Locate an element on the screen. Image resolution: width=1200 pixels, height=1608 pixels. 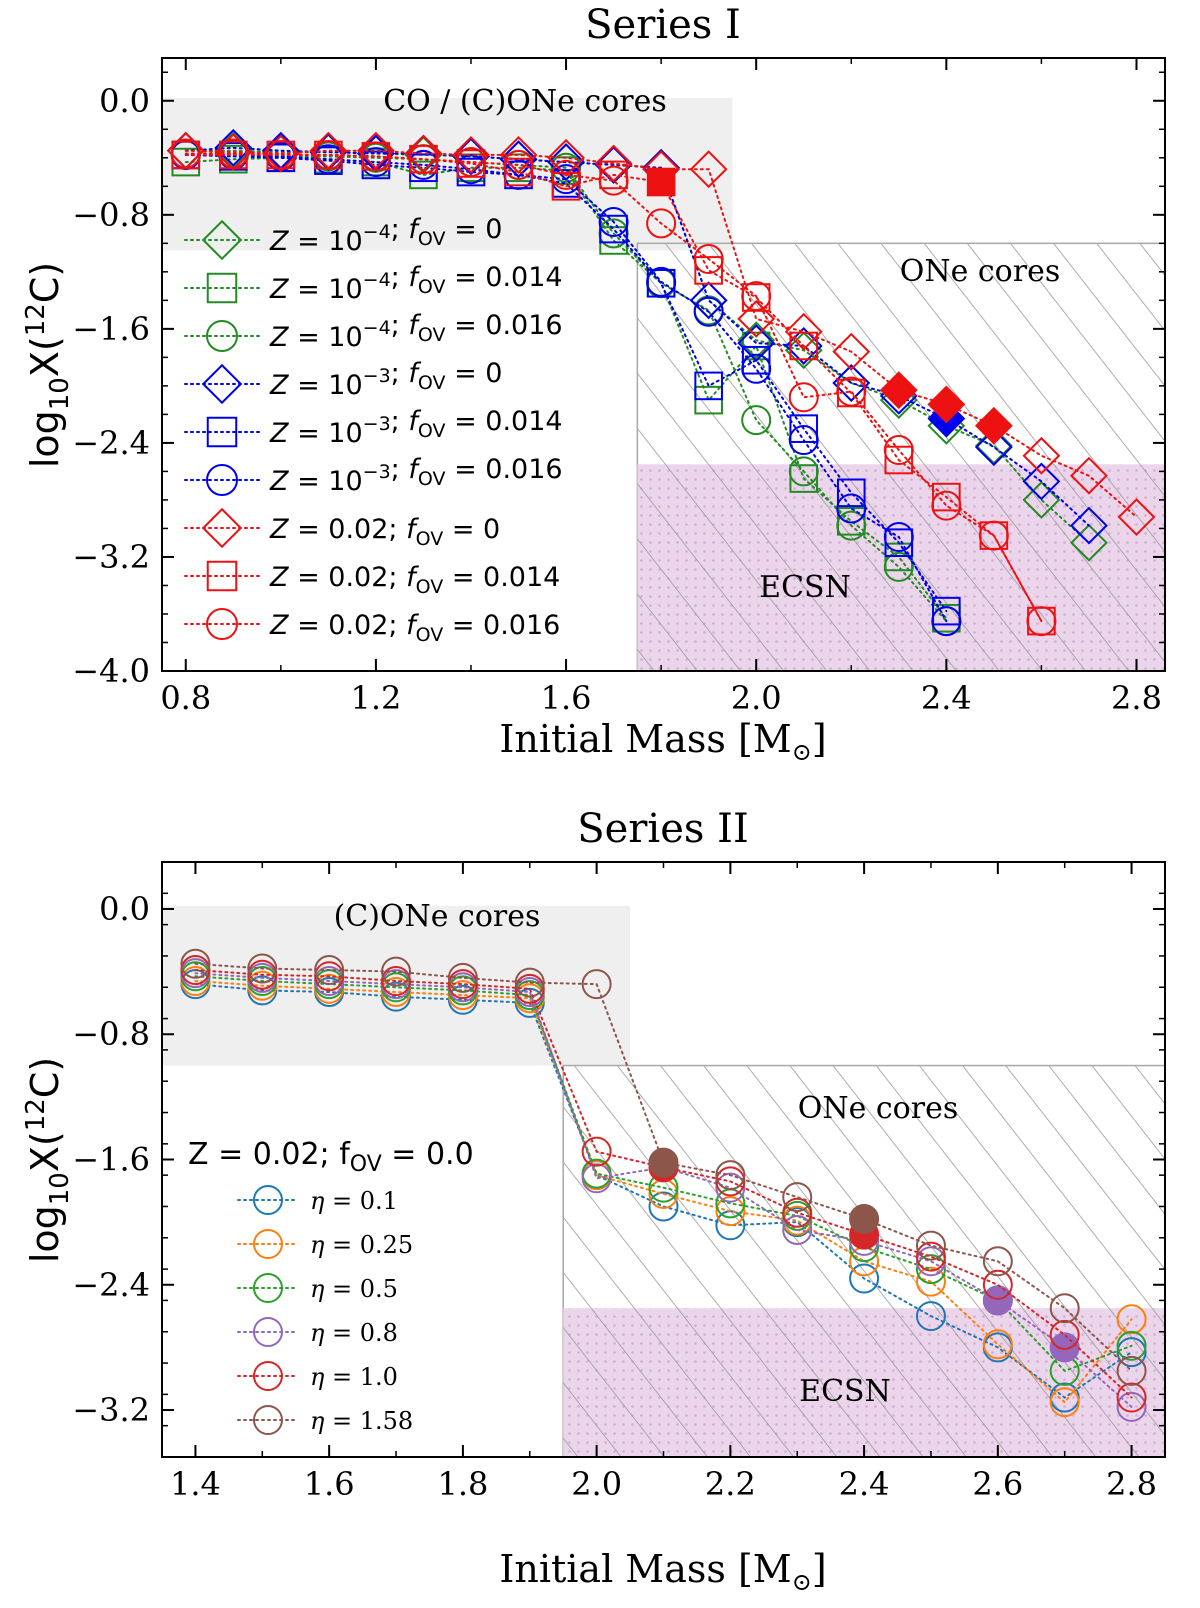
legend-entry: η = 1.58 is located at coordinates (325, 1420).